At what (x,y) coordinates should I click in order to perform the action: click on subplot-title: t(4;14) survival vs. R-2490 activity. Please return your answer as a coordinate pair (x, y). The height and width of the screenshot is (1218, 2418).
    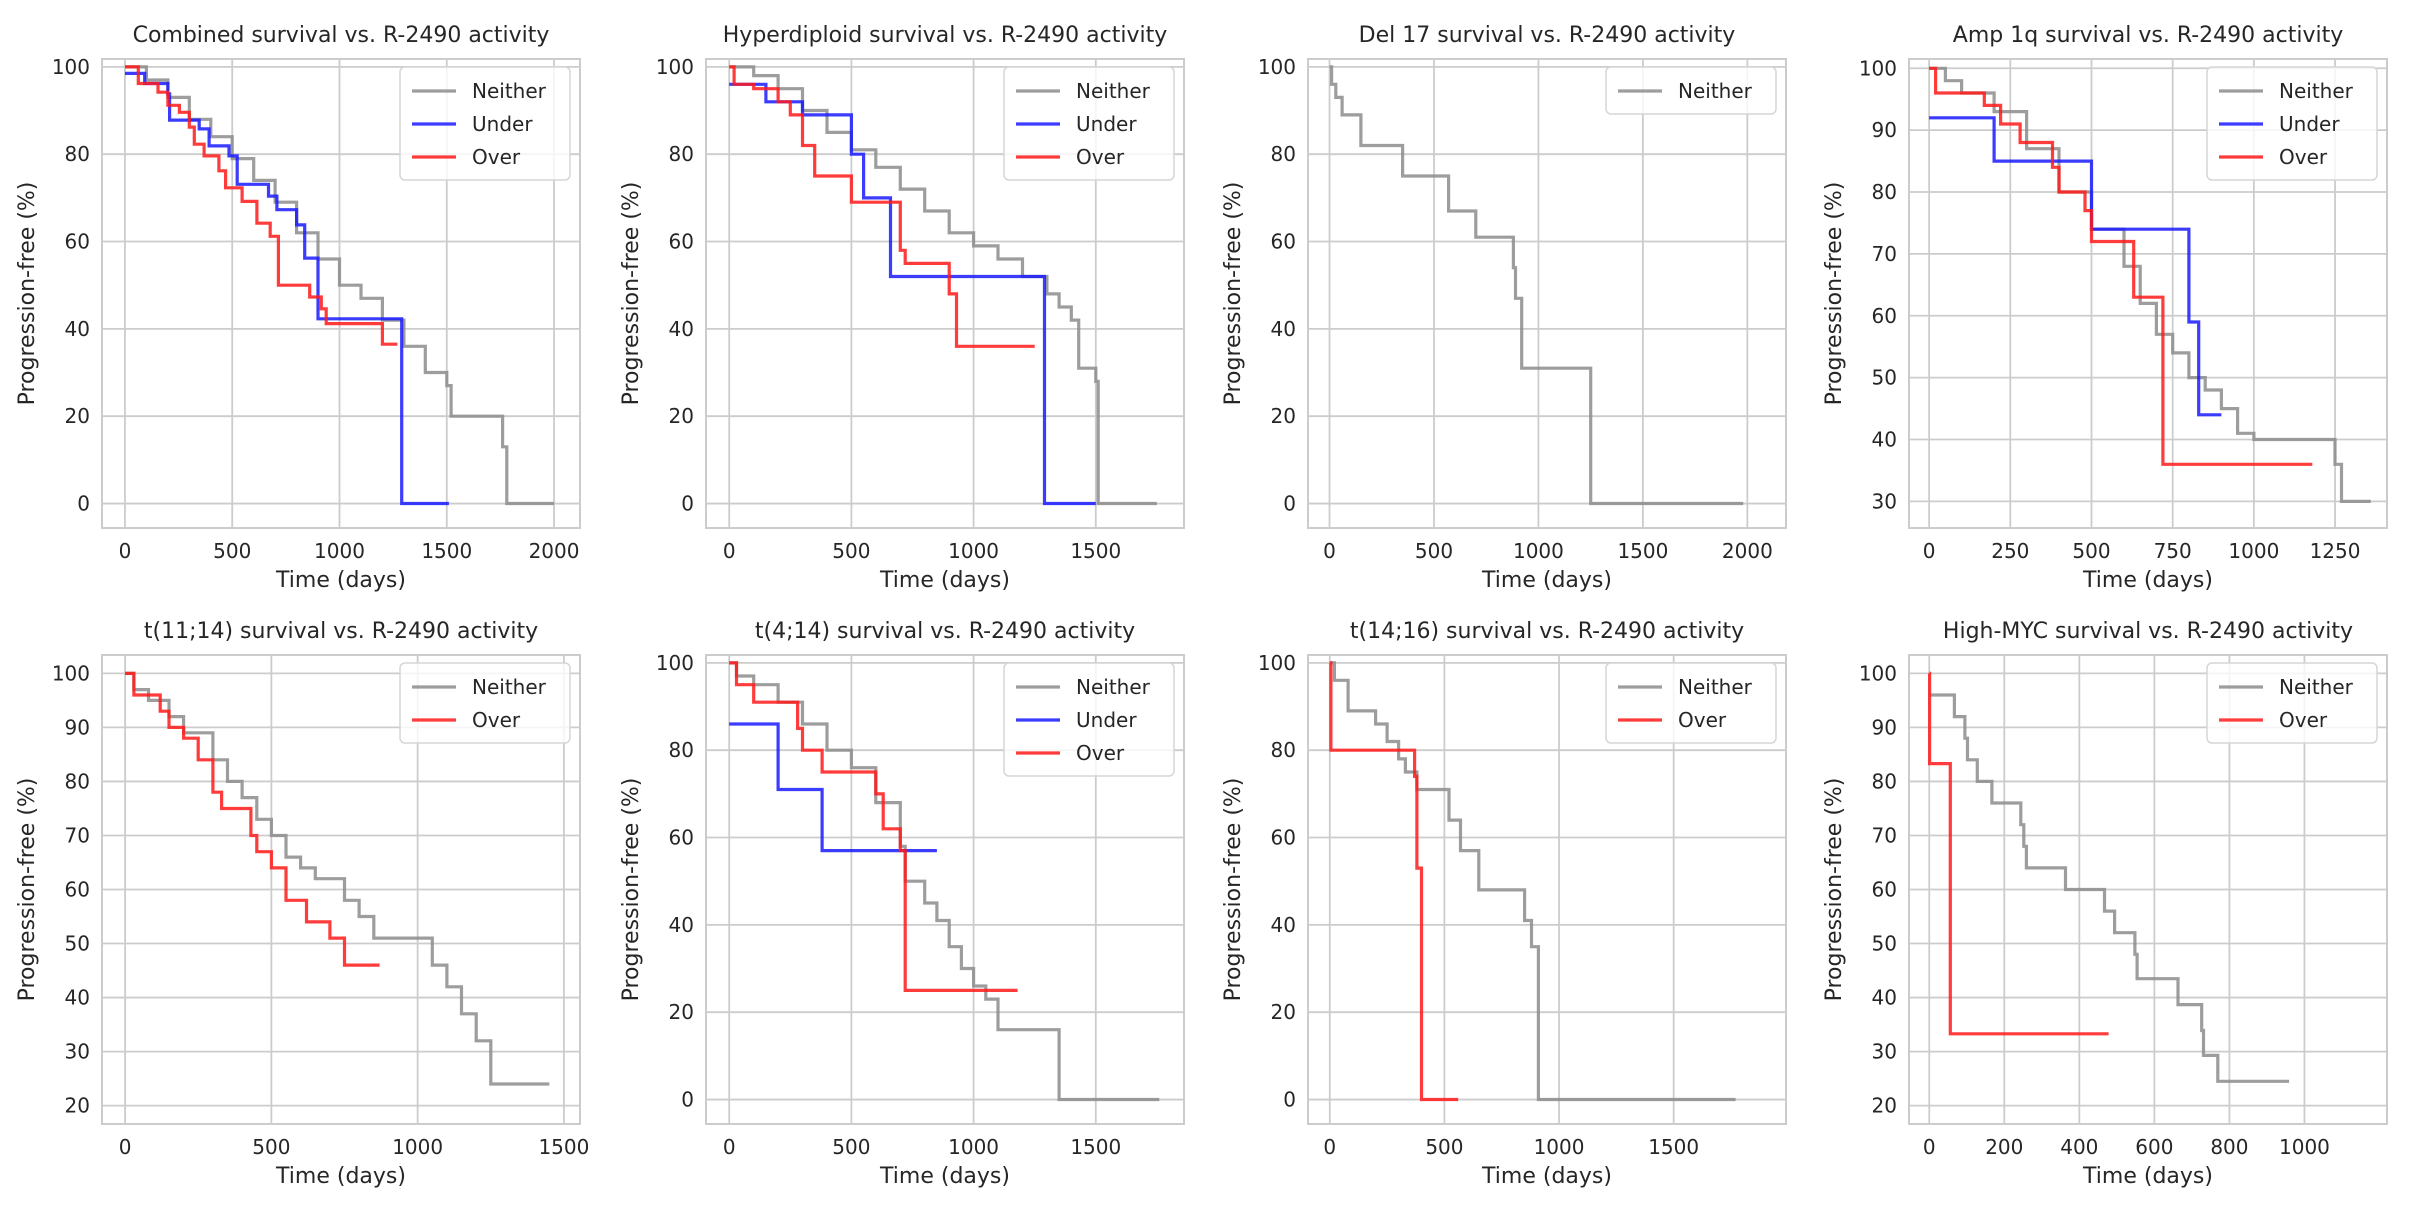
    Looking at the image, I should click on (945, 631).